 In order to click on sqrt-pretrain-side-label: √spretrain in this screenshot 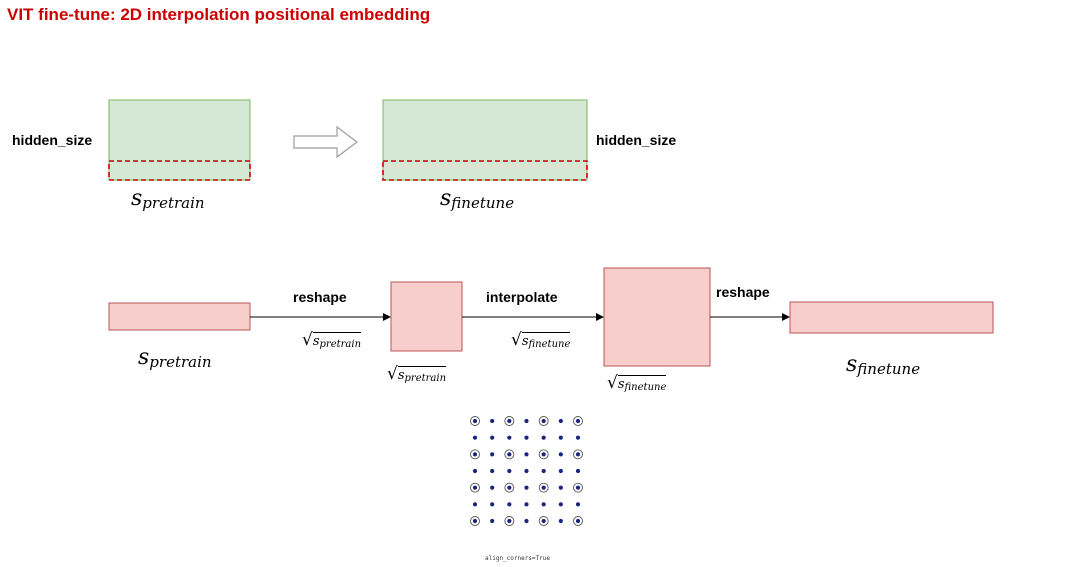, I will do `click(332, 340)`.